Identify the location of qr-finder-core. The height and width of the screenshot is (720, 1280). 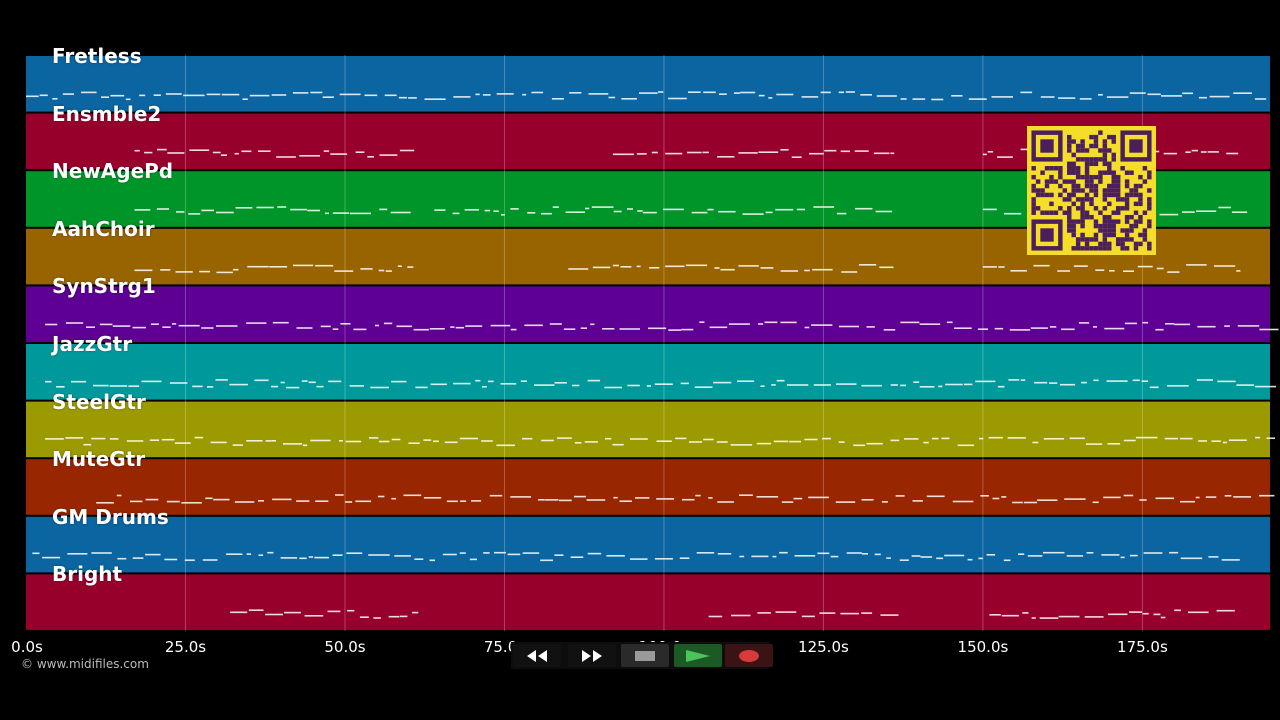
(1047, 146).